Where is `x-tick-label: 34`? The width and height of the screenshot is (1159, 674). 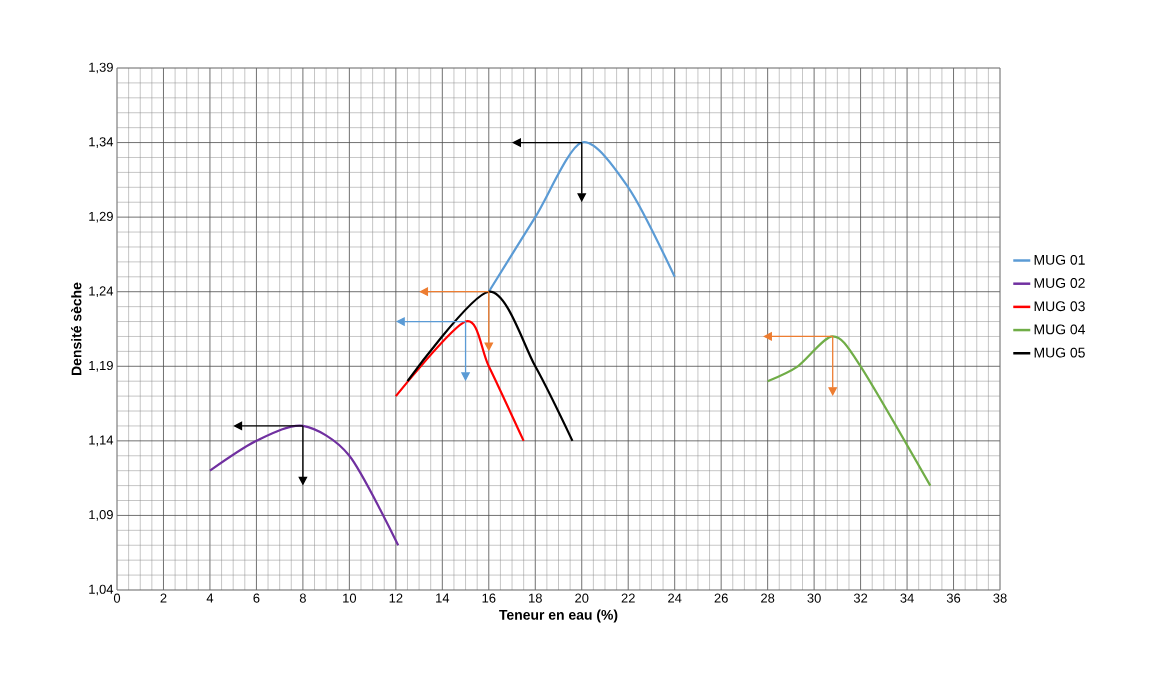 x-tick-label: 34 is located at coordinates (907, 598).